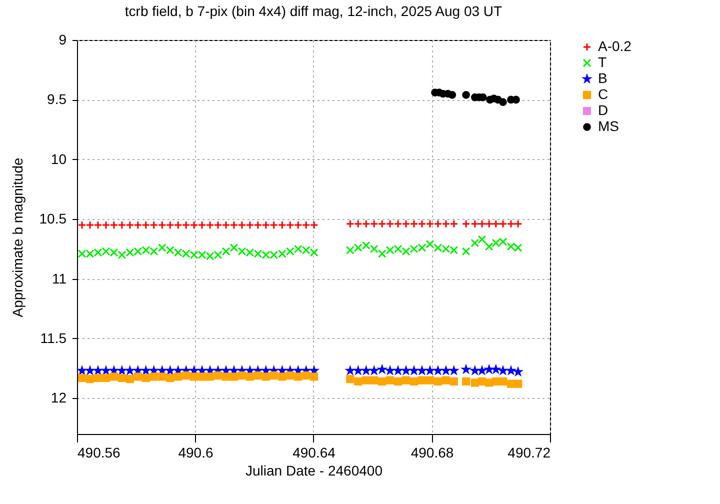 This screenshot has height=504, width=720. What do you see at coordinates (608, 126) in the screenshot?
I see `legend-label: MS` at bounding box center [608, 126].